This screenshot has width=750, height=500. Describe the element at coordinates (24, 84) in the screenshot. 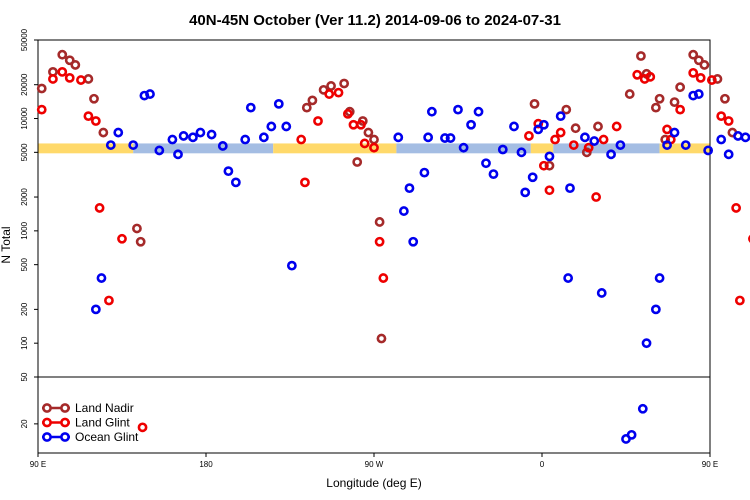

I see `y-tick-label: 20000` at that location.